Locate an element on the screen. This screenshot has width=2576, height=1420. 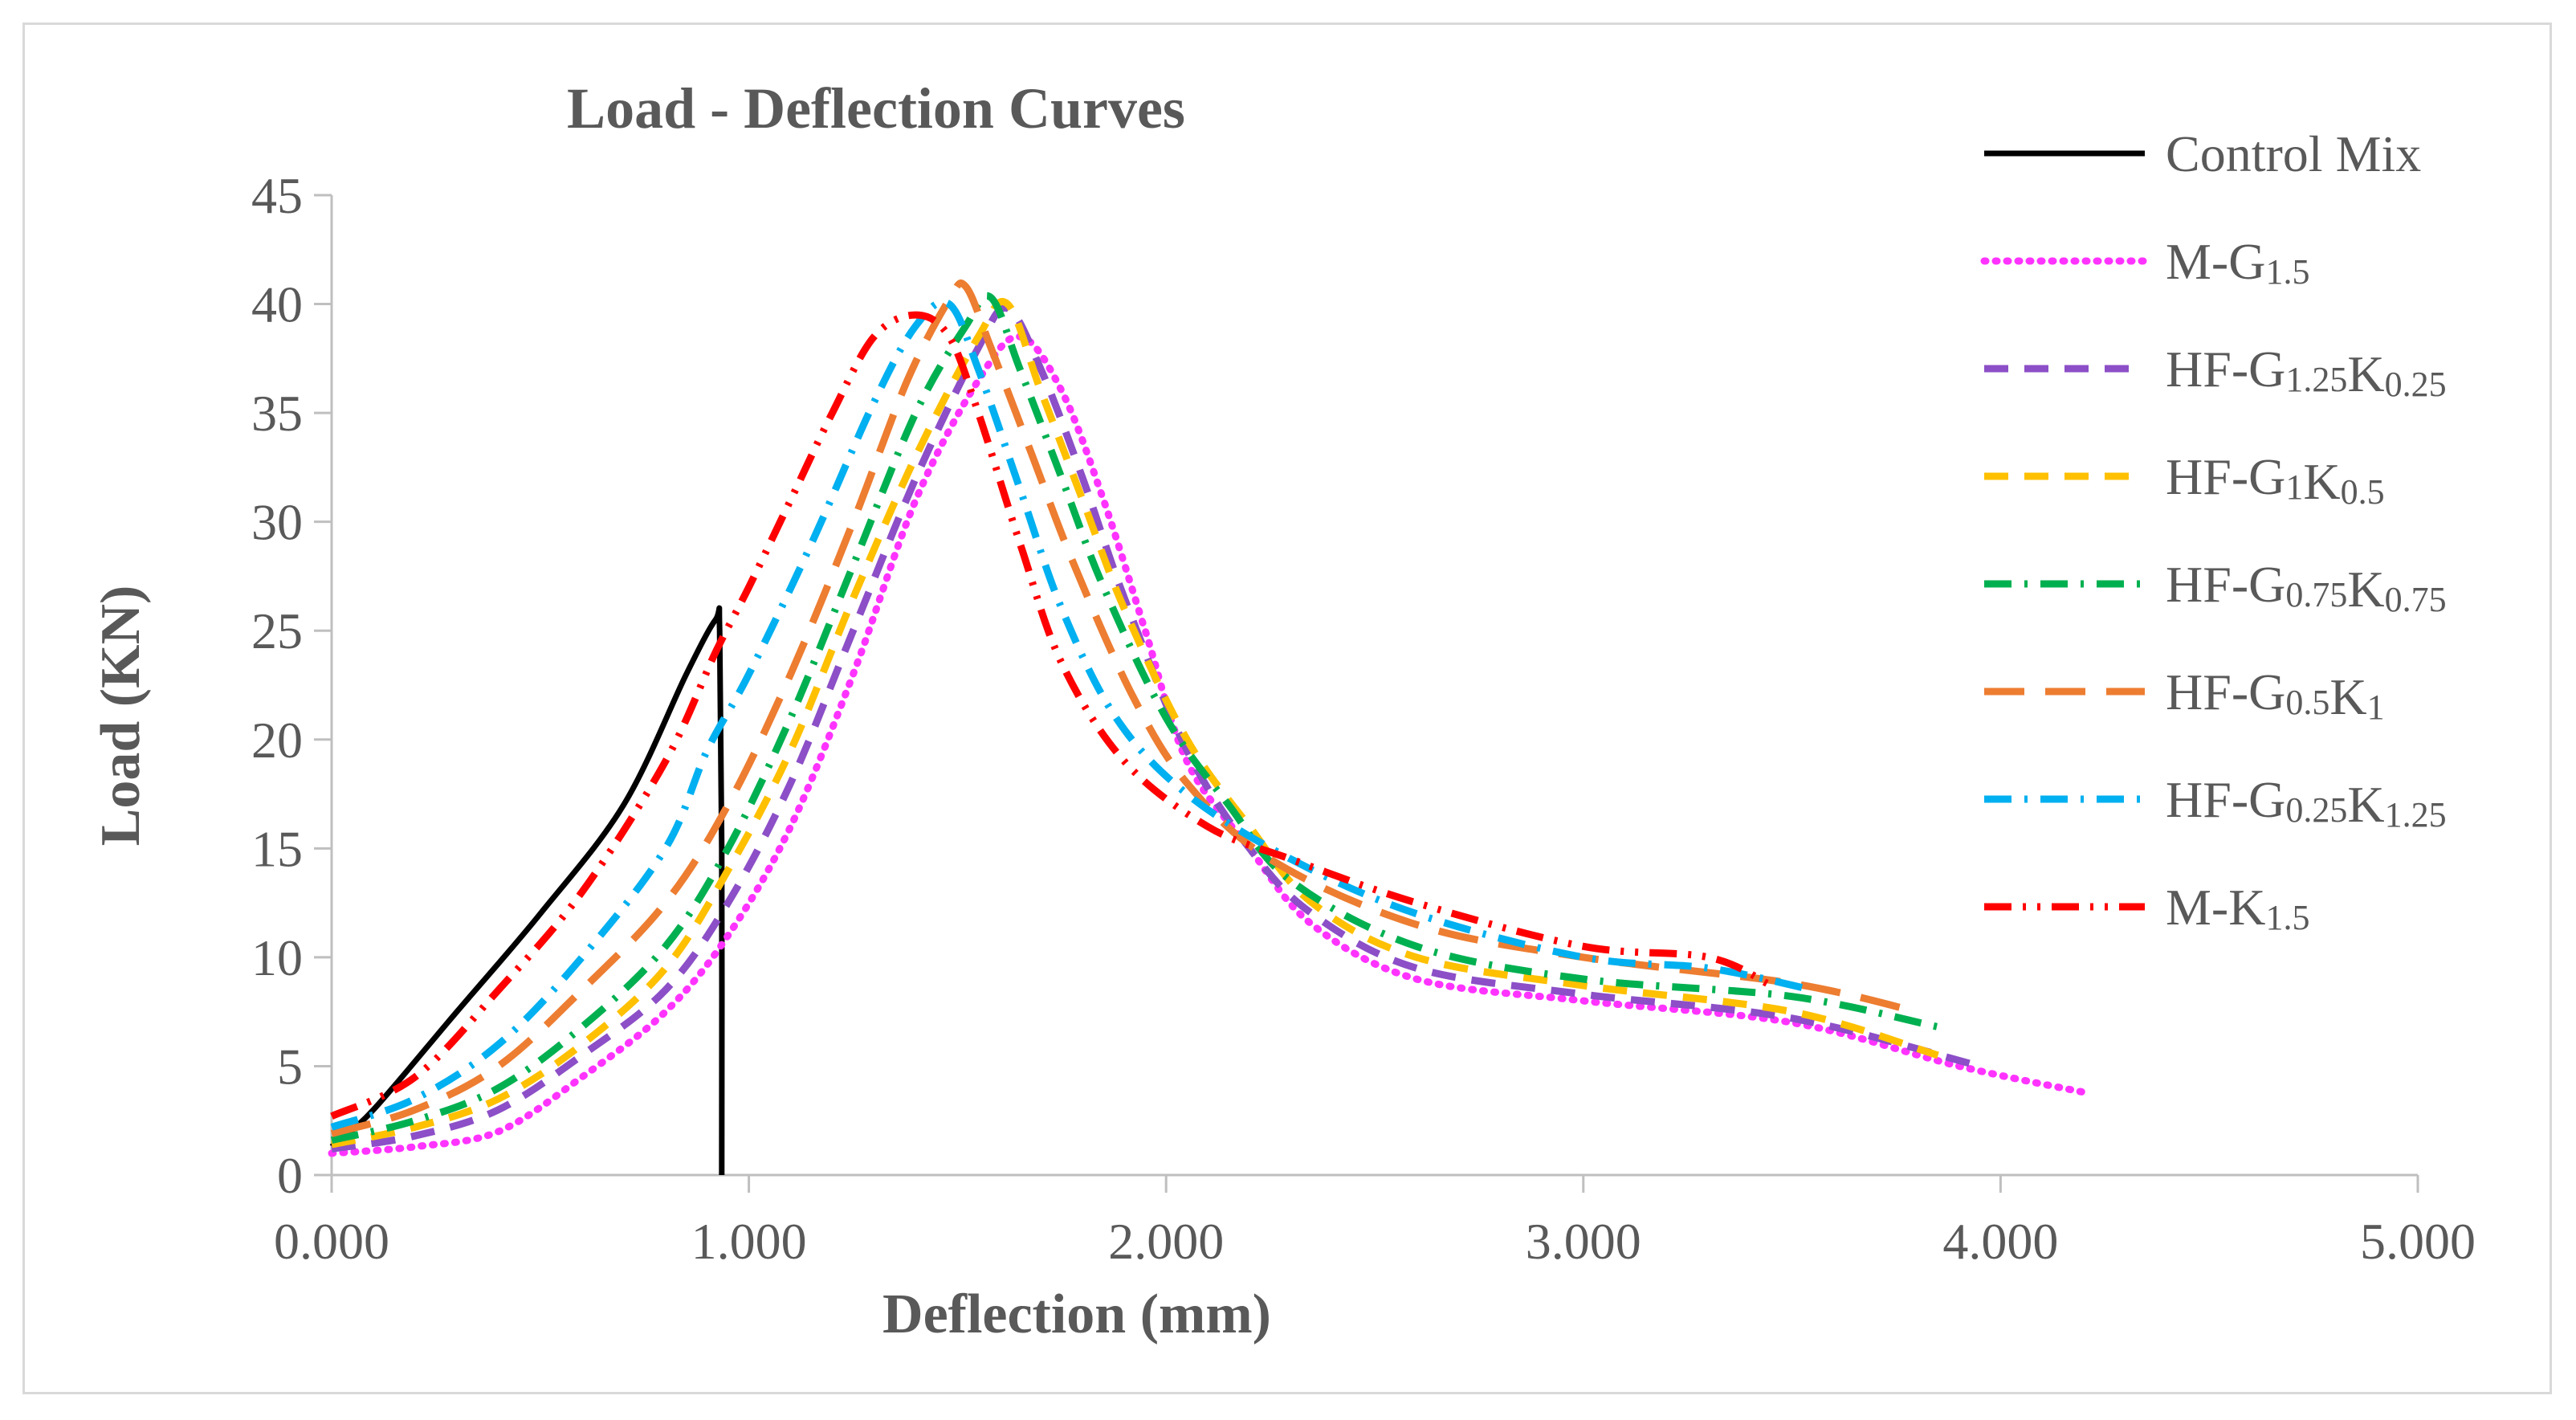
y-axis-label: Load (KN) is located at coordinates (121, 716).